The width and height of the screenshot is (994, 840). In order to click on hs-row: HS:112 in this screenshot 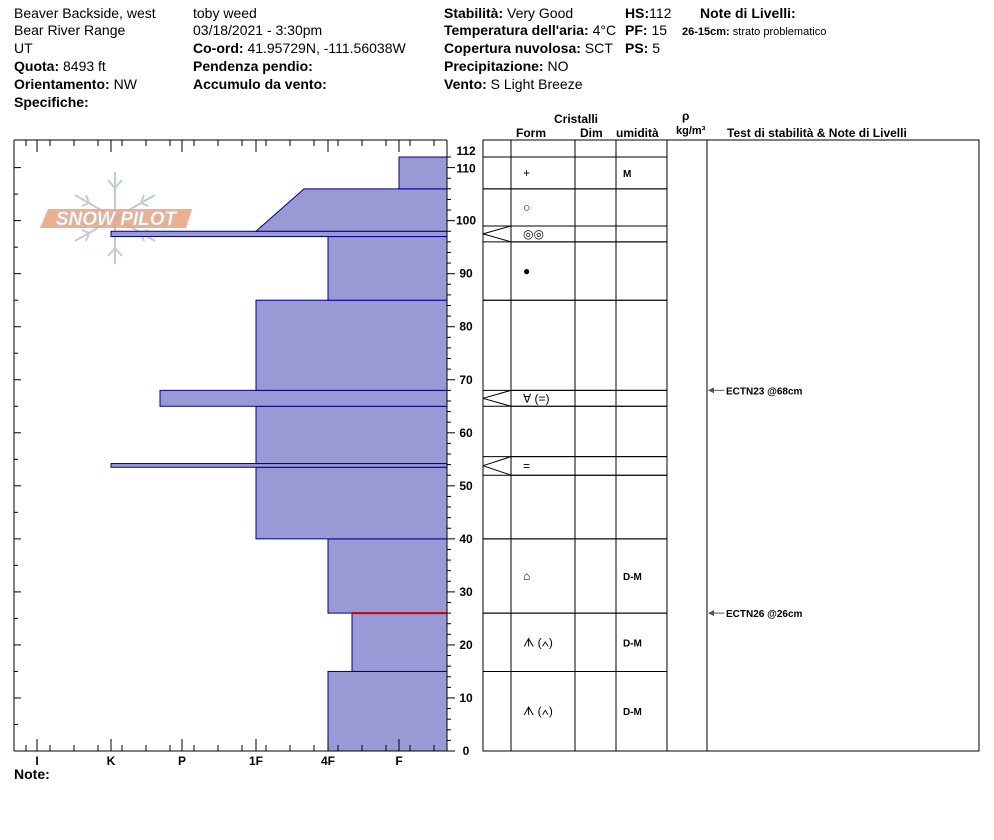, I will do `click(648, 13)`.